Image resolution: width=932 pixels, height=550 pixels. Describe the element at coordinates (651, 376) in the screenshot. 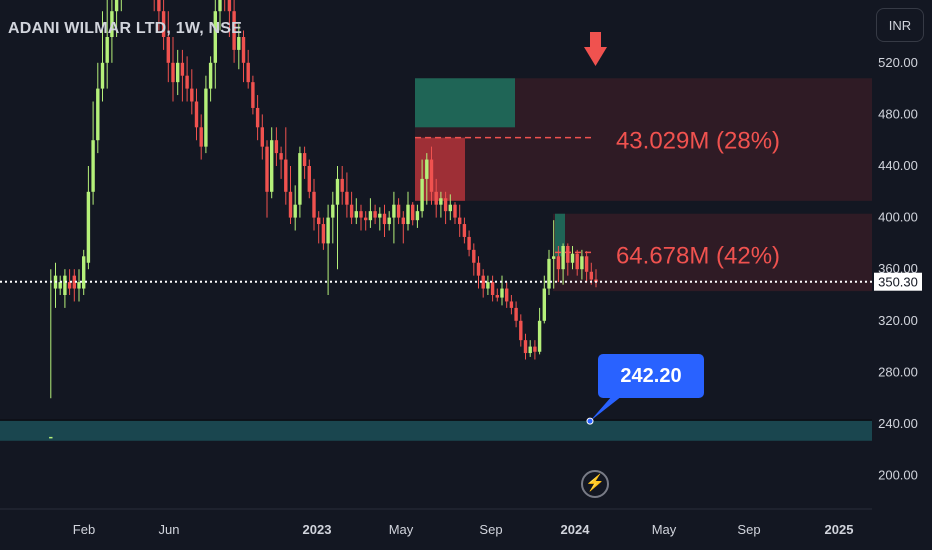

I see `price-callout: 242.20` at that location.